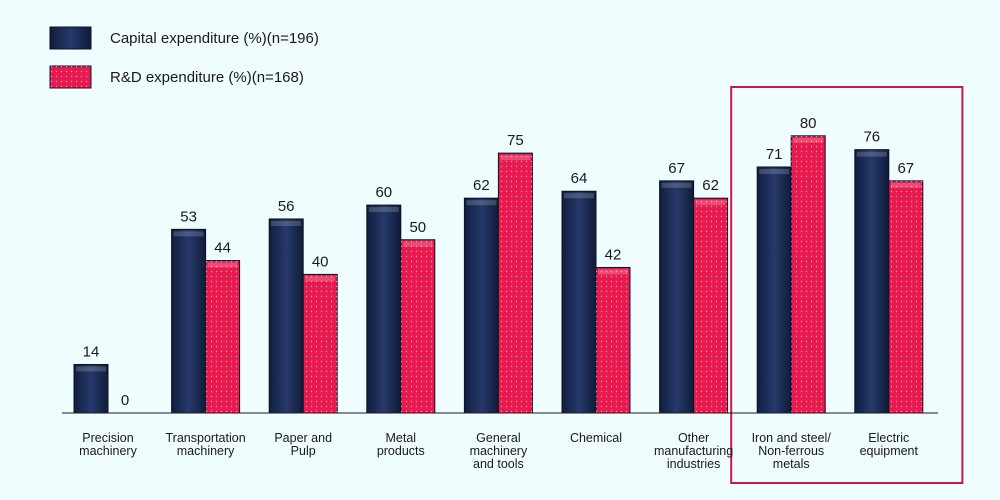 This screenshot has height=500, width=1000. I want to click on data-label-capex-0: 14, so click(91, 351).